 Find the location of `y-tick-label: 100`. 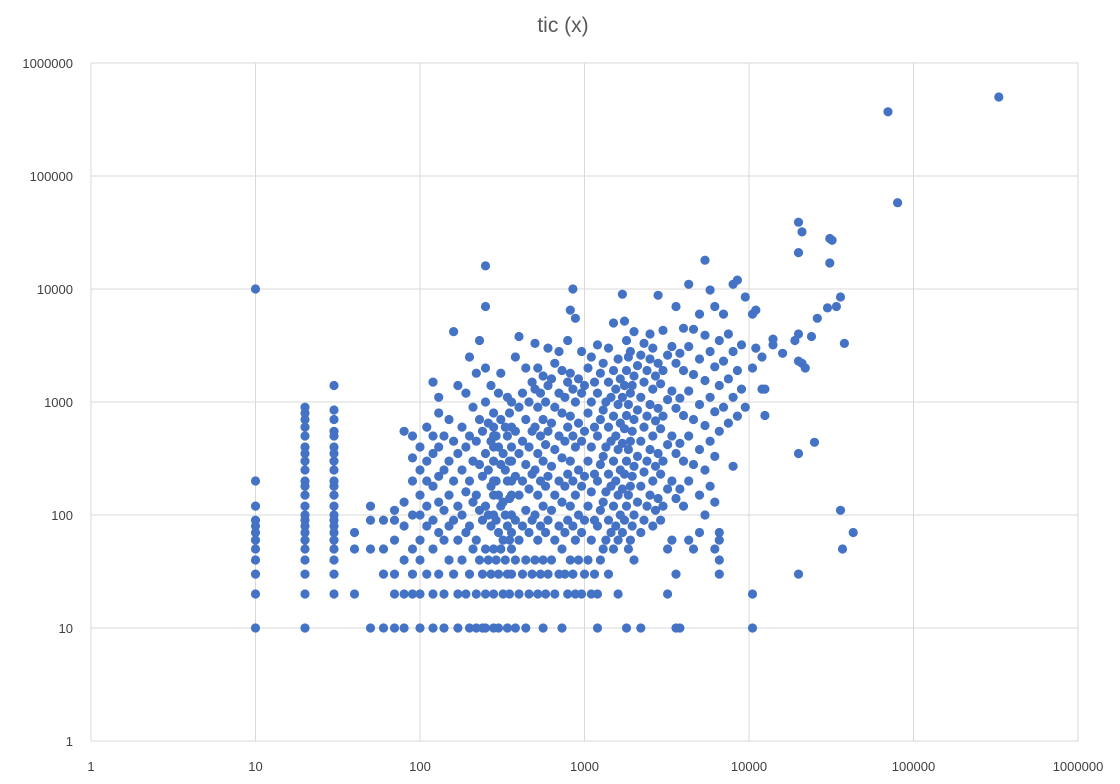

y-tick-label: 100 is located at coordinates (62, 515).